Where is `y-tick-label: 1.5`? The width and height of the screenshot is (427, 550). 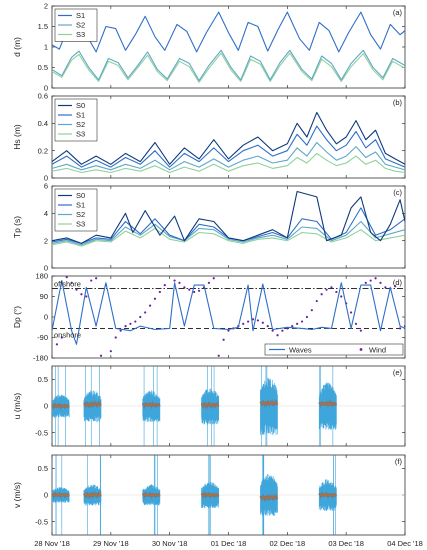 y-tick-label: 1.5 is located at coordinates (43, 26).